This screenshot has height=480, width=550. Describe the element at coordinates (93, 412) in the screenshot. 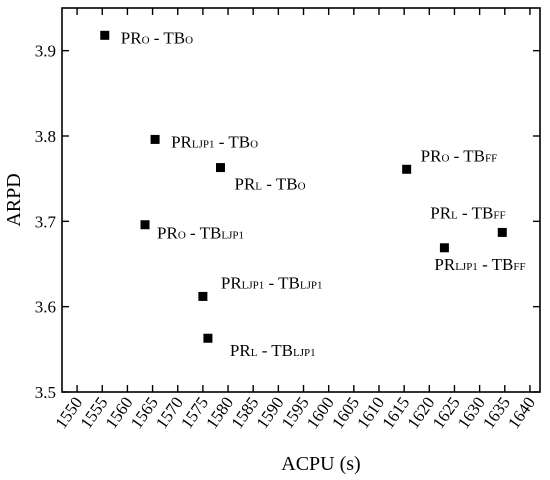

I see `x-tick-label: 1555` at that location.